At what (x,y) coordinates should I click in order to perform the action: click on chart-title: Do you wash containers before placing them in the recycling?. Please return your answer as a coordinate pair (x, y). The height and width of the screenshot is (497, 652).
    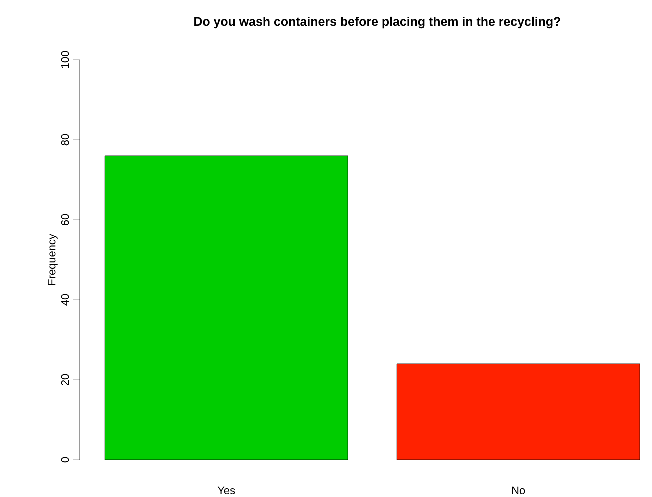
    Looking at the image, I should click on (377, 22).